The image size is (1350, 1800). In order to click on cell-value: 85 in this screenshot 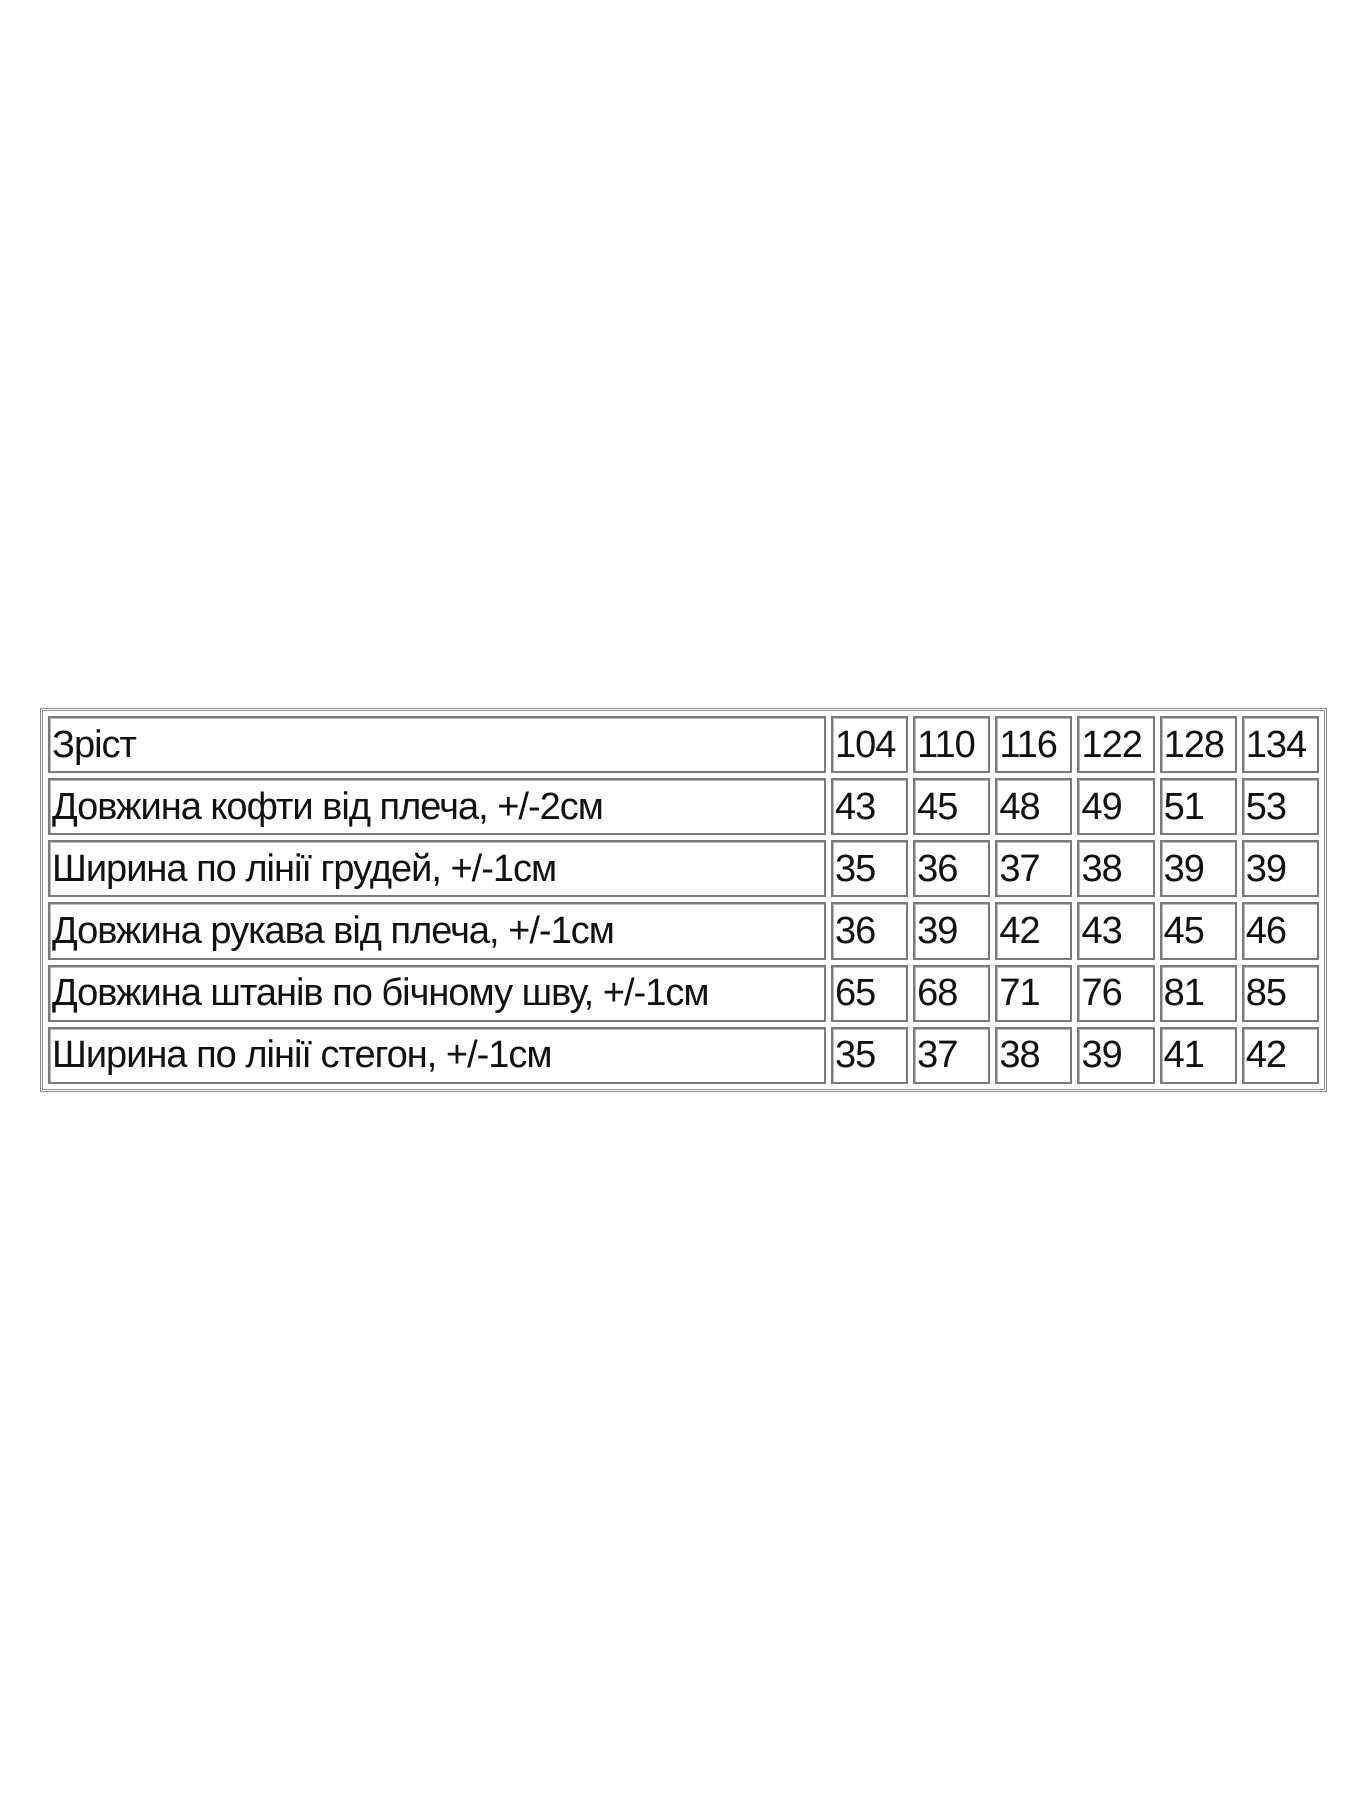, I will do `click(1280, 993)`.